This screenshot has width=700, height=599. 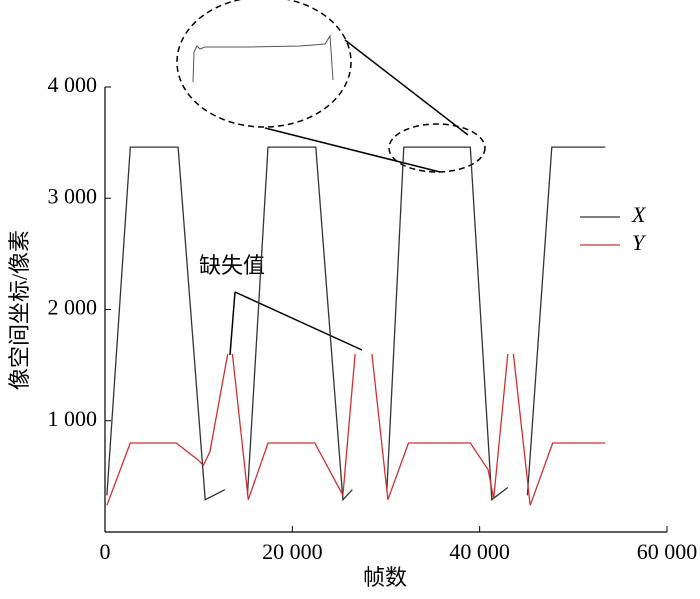 What do you see at coordinates (292, 551) in the screenshot?
I see `x-tick-label: 20 000` at bounding box center [292, 551].